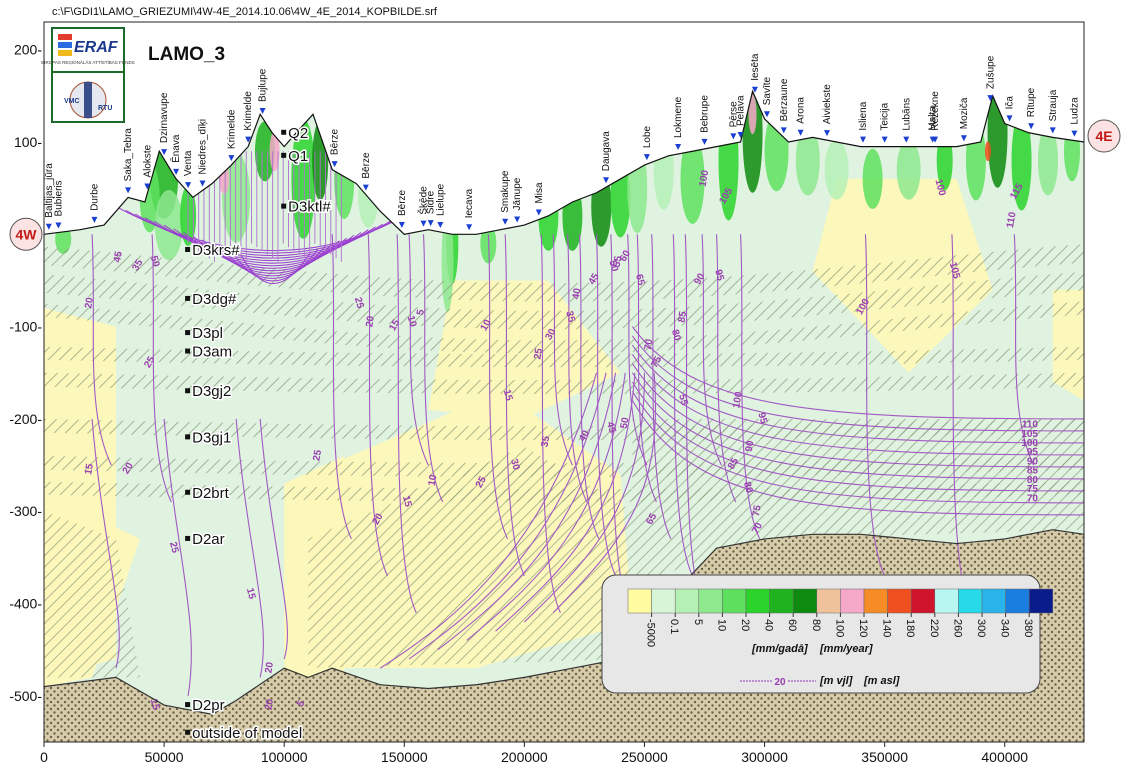  I want to click on legend-tick-label: 10, so click(721, 625).